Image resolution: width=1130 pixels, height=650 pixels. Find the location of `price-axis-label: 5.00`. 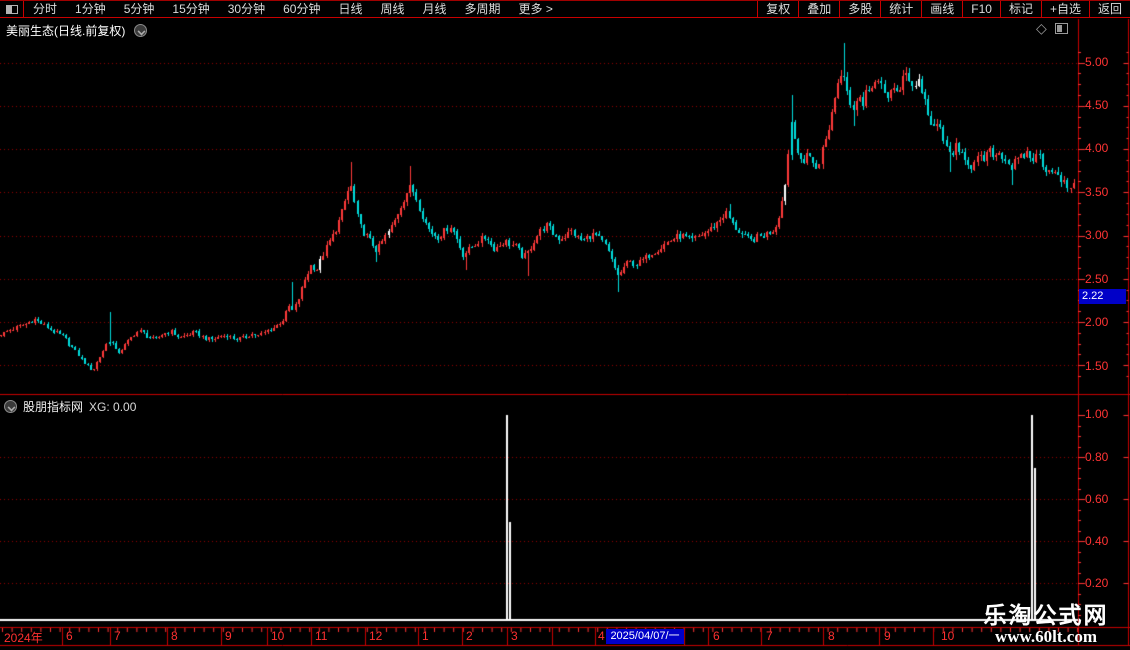

price-axis-label: 5.00 is located at coordinates (1097, 61).